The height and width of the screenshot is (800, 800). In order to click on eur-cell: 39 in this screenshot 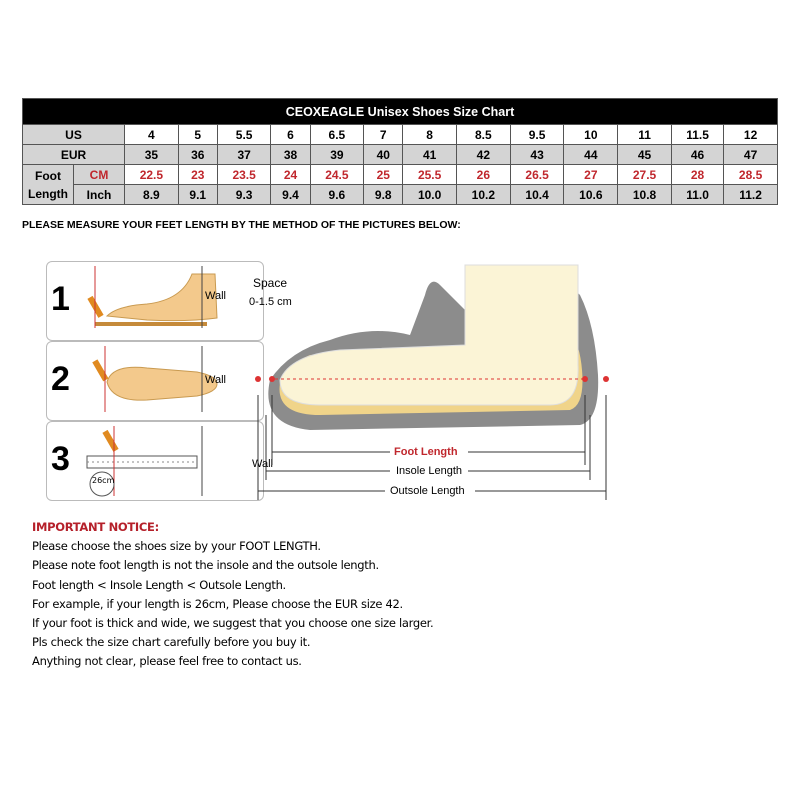, I will do `click(337, 154)`.